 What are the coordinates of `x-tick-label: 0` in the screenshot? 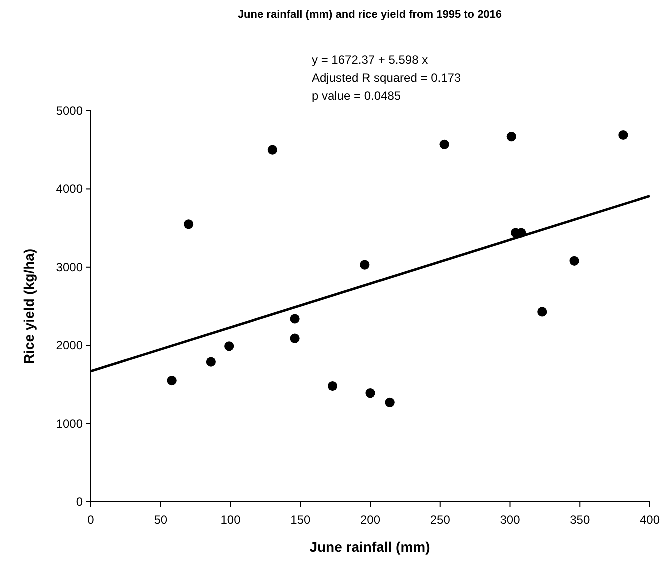 It's located at (91, 520).